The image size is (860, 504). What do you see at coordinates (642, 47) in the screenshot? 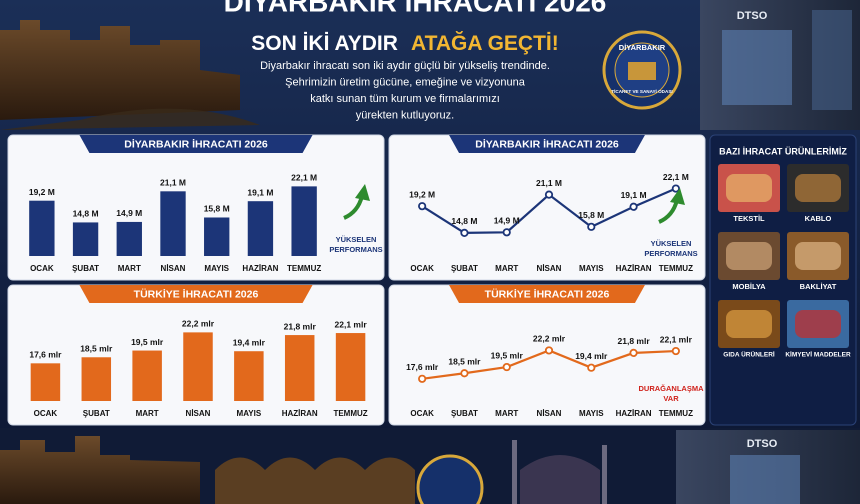
I see `badge-top: DİYARBAKIR` at bounding box center [642, 47].